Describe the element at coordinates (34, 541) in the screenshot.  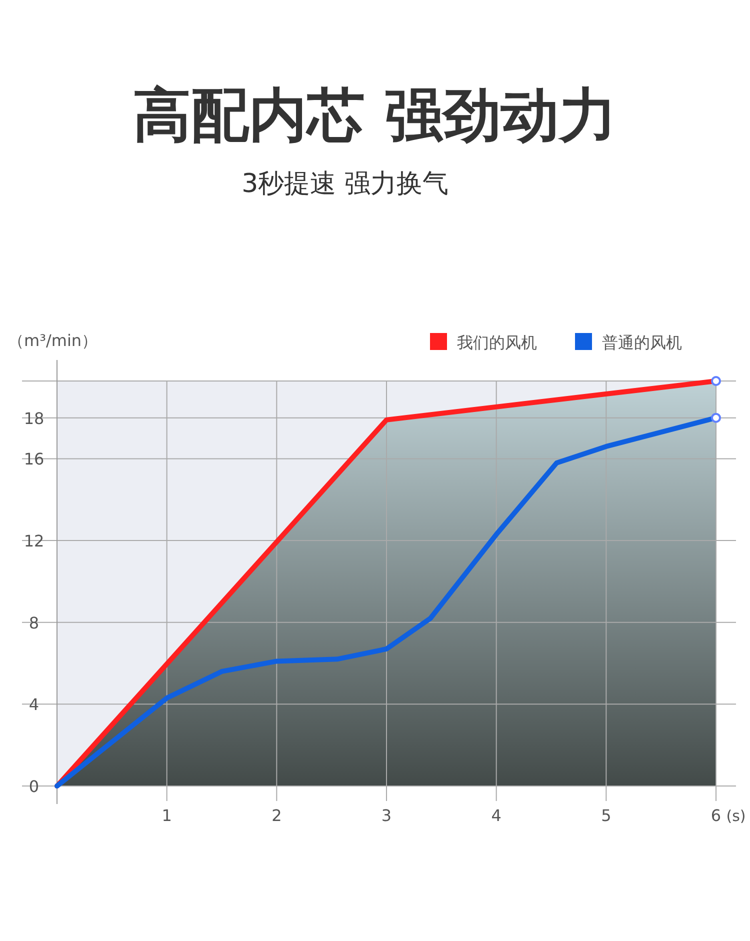
I see `y-tick-label: 12` at that location.